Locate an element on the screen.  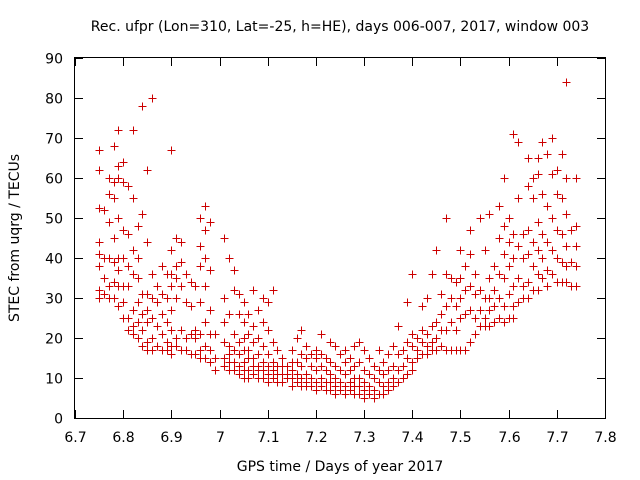
y-tick-label: 80 is located at coordinates (54, 100).